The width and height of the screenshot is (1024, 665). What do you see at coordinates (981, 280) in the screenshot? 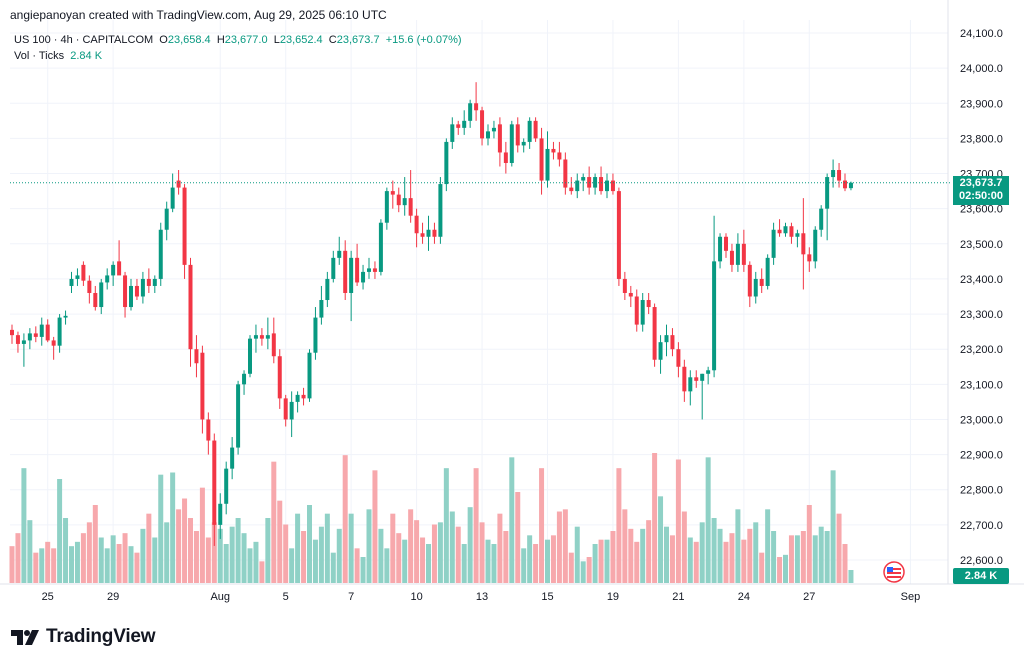
I see `price-tick-label: 23,400.0` at bounding box center [981, 280].